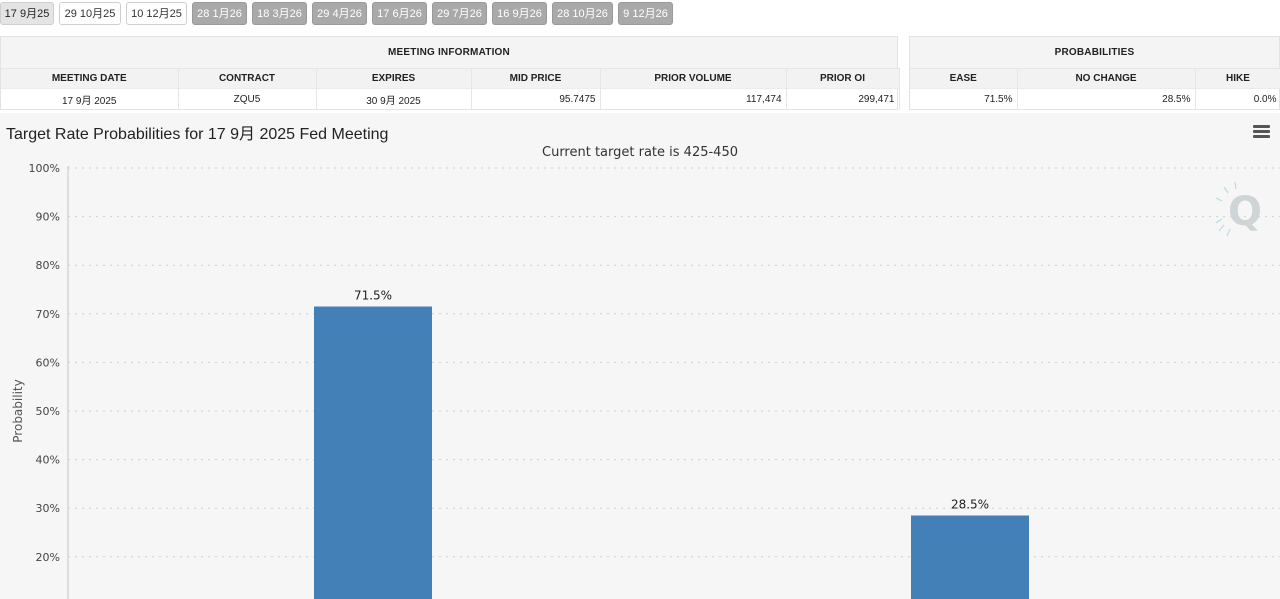 Image resolution: width=1280 pixels, height=599 pixels. What do you see at coordinates (693, 78) in the screenshot?
I see `header-prior-volume: PRIOR VOLUME` at bounding box center [693, 78].